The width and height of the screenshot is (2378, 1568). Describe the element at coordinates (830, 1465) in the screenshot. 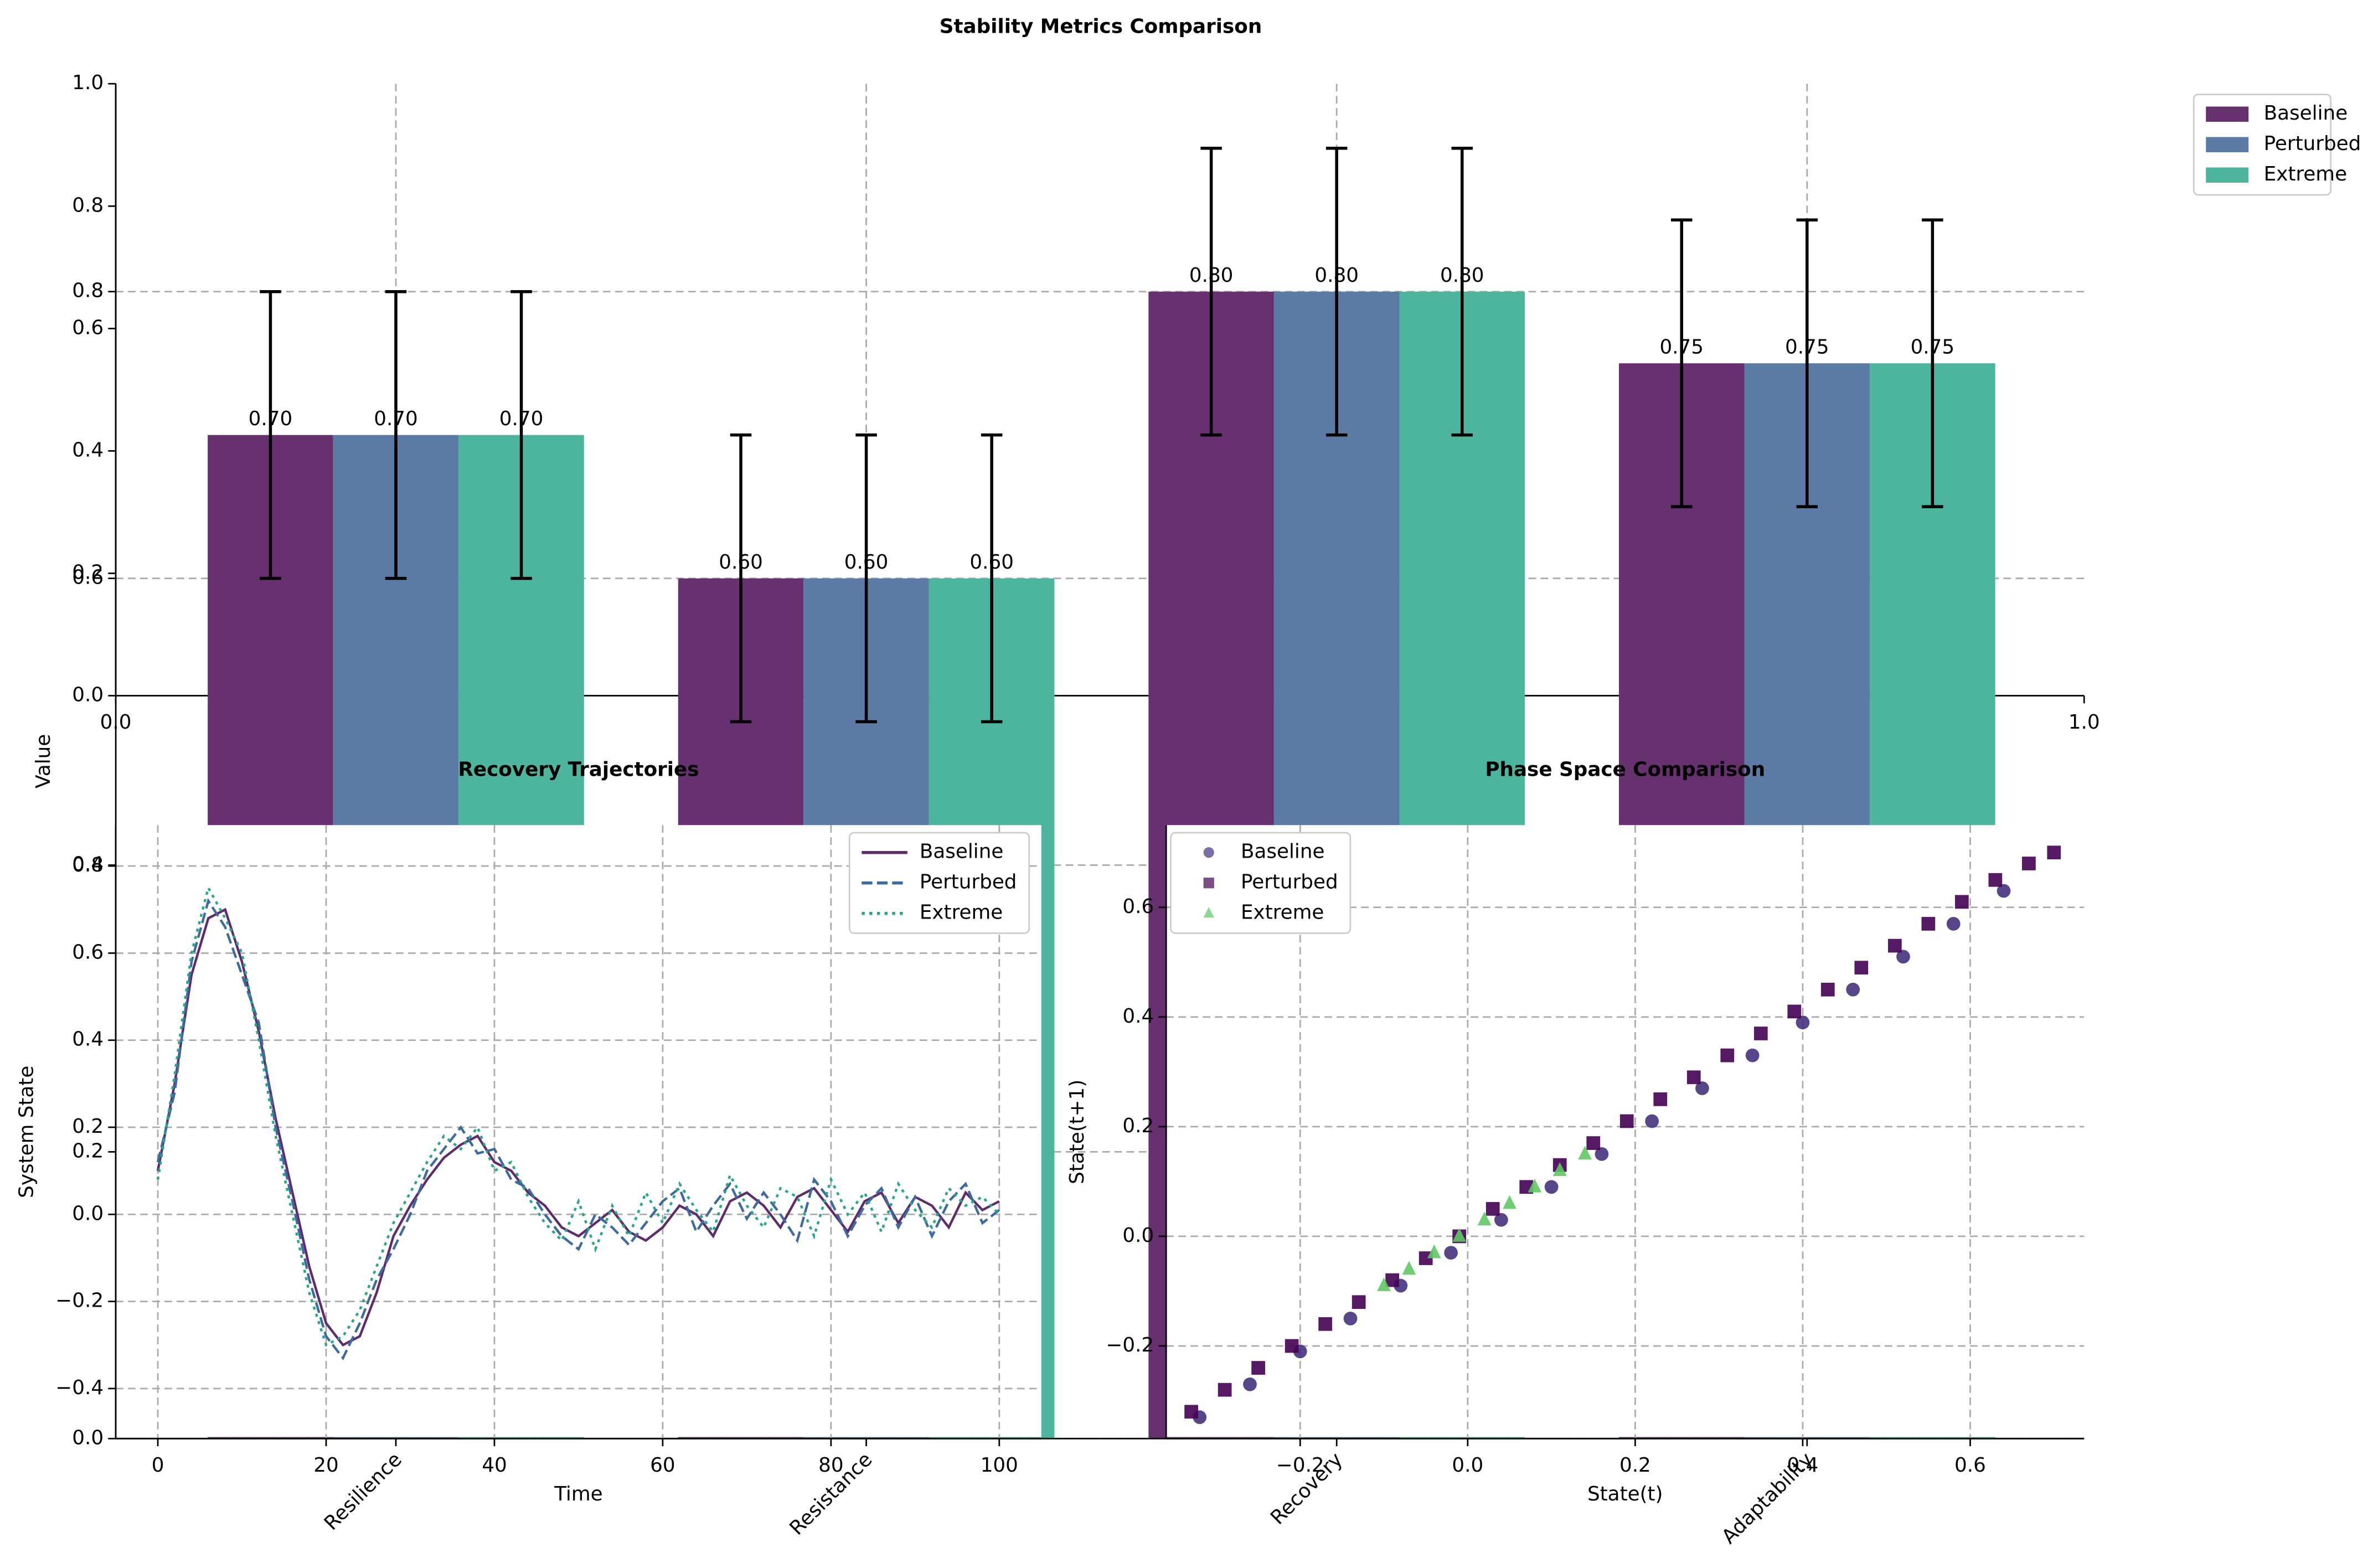

I see `x-tick-label: 80` at that location.